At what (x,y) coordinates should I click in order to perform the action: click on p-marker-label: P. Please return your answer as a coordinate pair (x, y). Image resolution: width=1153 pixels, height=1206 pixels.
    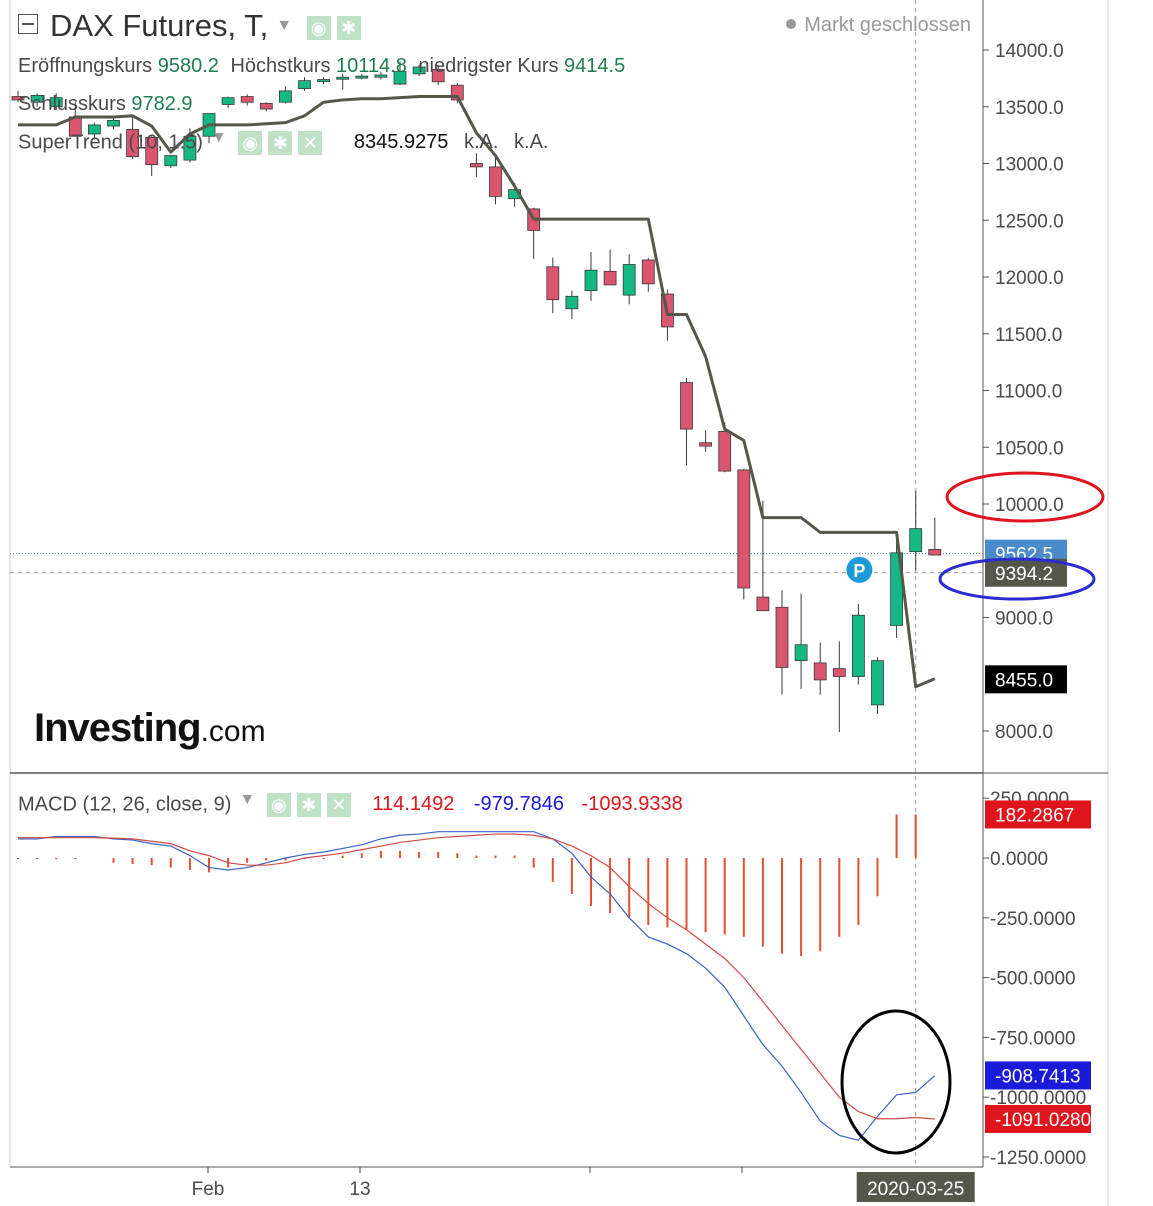
    Looking at the image, I should click on (859, 571).